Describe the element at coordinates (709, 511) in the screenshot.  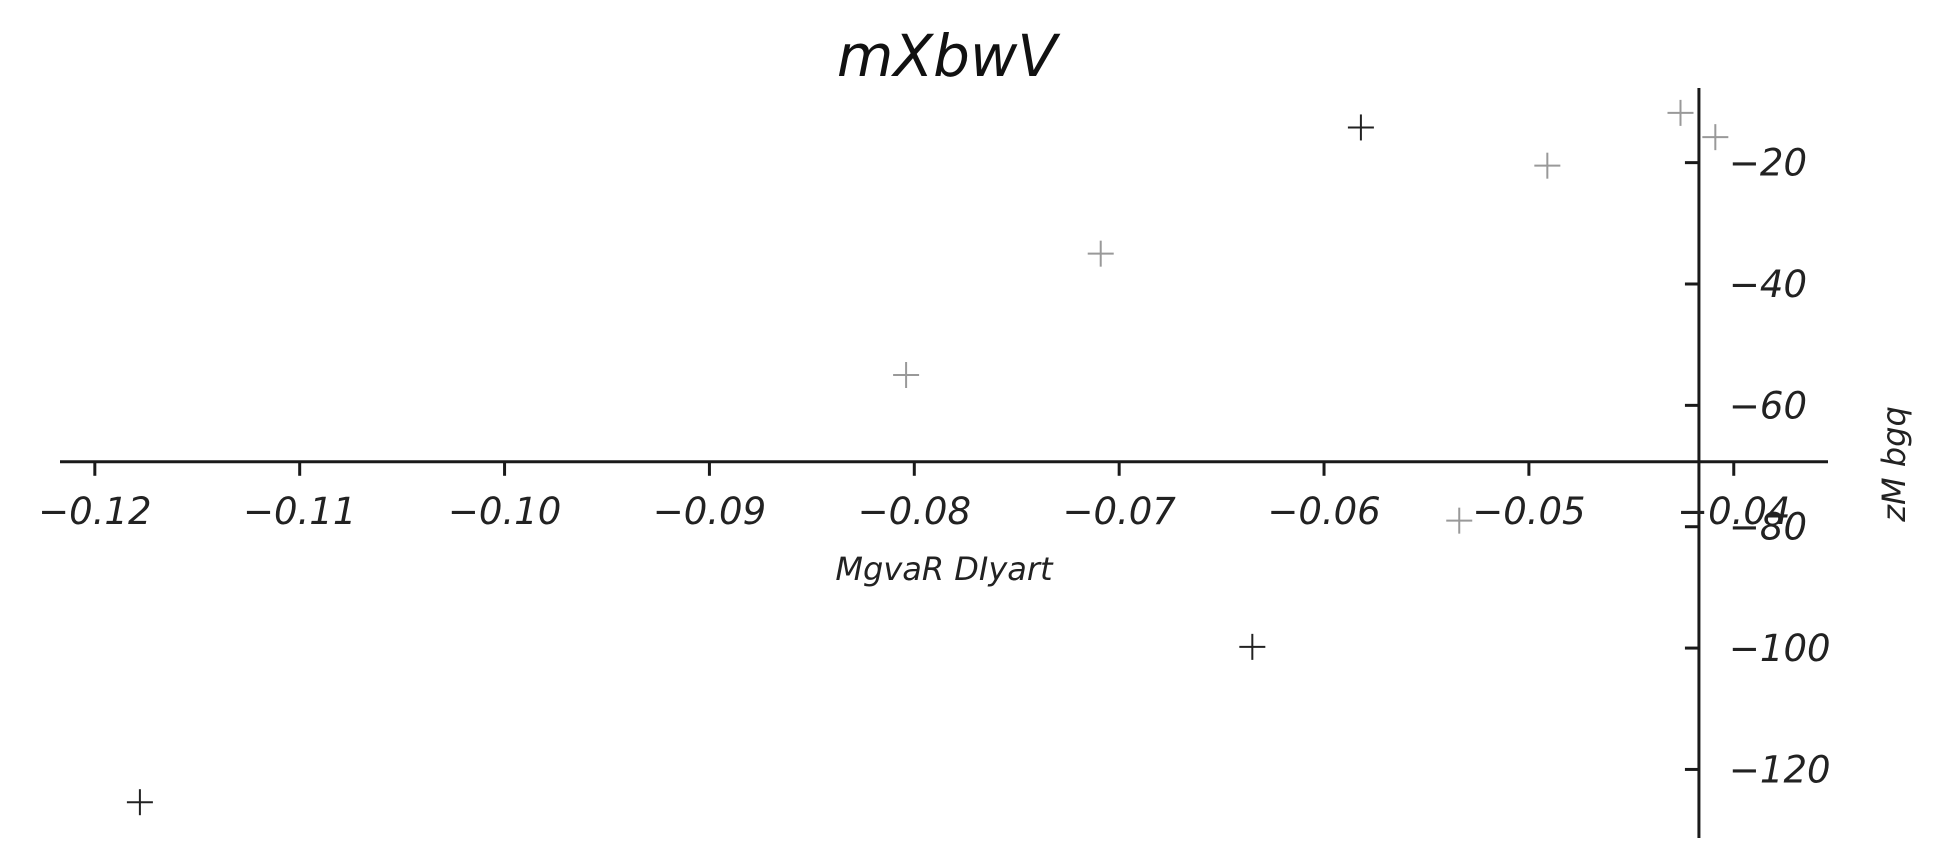
I see `x-tick-label: −0.09` at that location.